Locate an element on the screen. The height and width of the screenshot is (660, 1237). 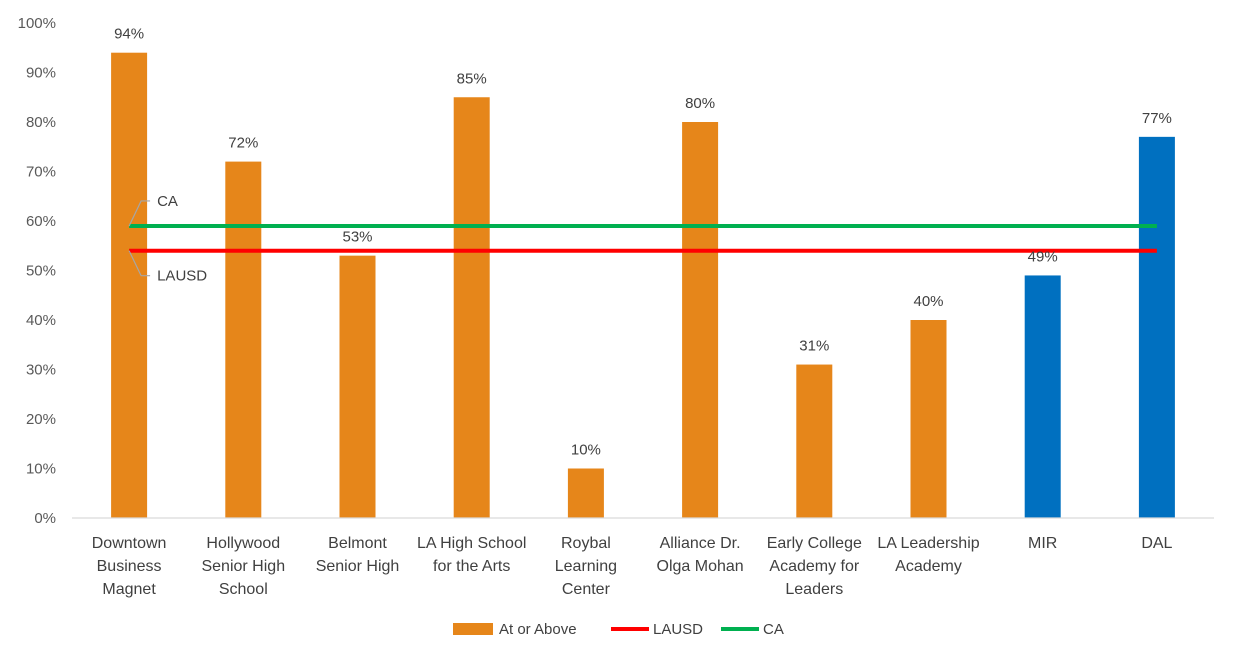
data-label: 53% is located at coordinates (357, 237).